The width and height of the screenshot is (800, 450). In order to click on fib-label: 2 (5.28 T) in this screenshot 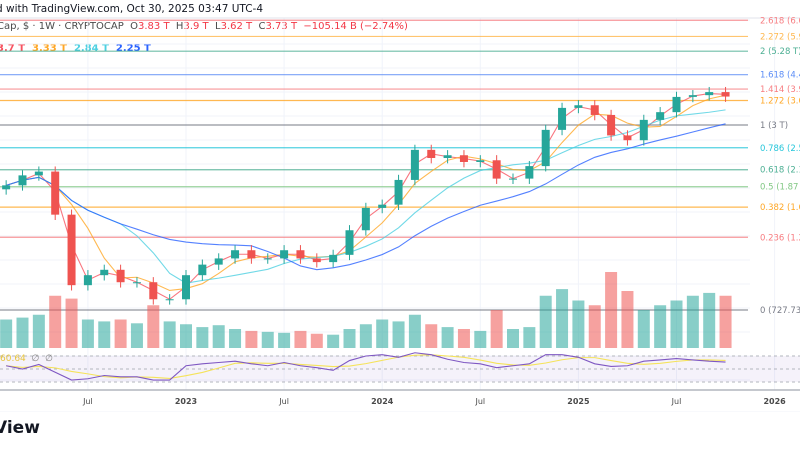, I will do `click(780, 52)`.